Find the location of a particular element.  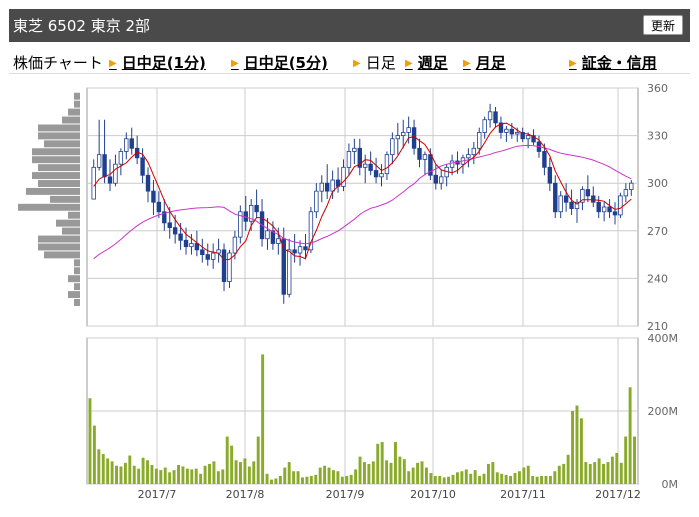

nav-intraday-1min: ▶ 日中足(1分) is located at coordinates (157, 62).